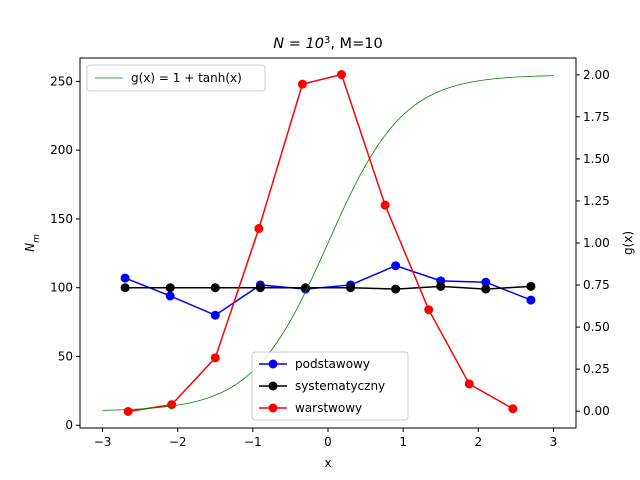 The image size is (640, 480). Describe the element at coordinates (37, 238) in the screenshot. I see `y-axis-label-sub: m` at that location.